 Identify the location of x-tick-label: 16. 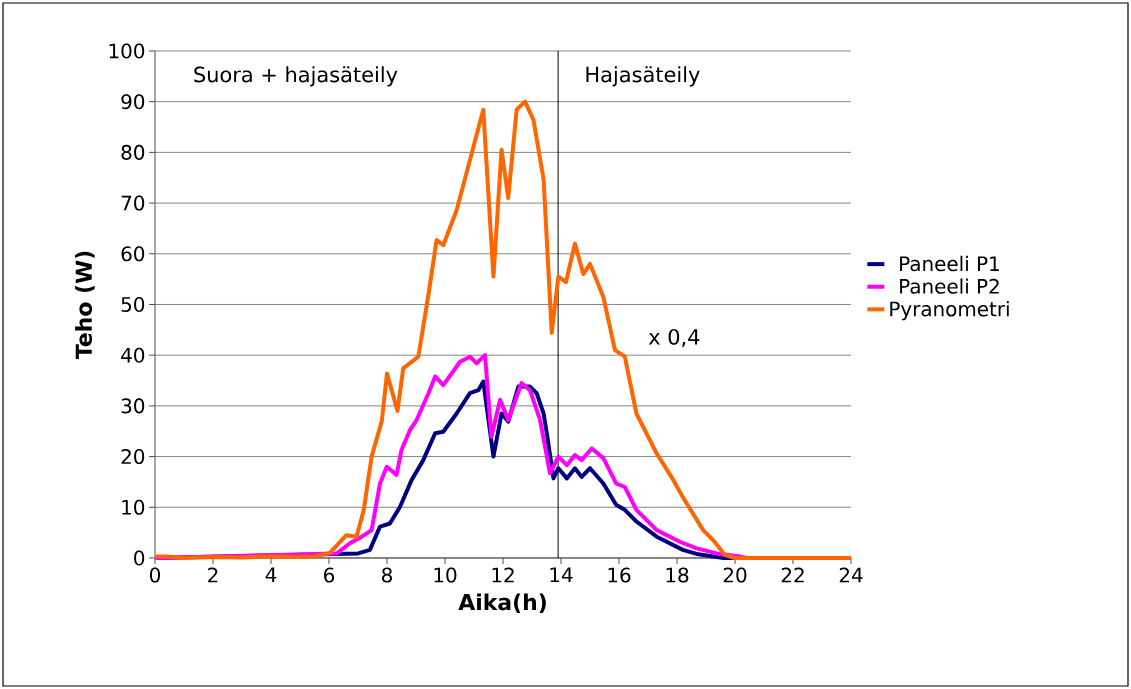
(619, 575).